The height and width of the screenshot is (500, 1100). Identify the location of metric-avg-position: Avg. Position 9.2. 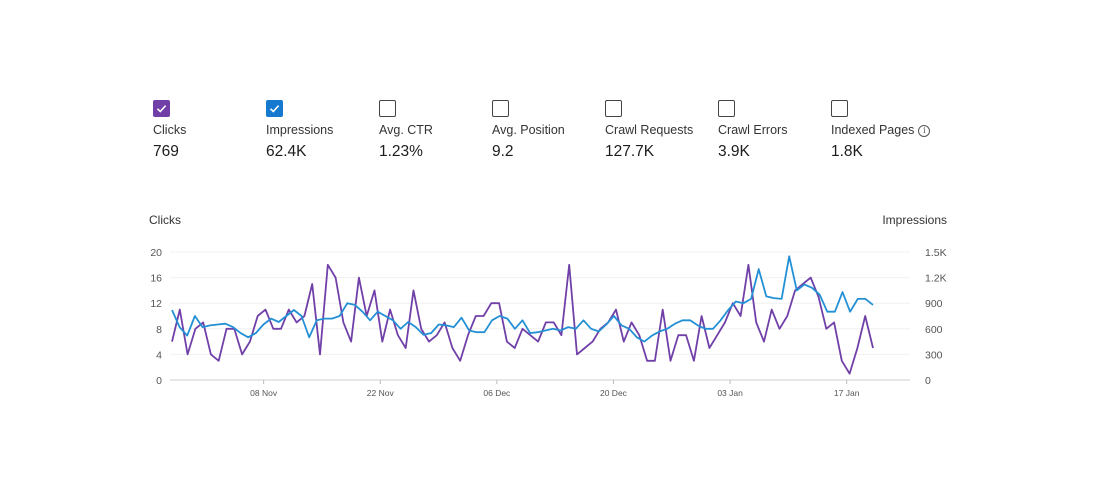
(547, 133).